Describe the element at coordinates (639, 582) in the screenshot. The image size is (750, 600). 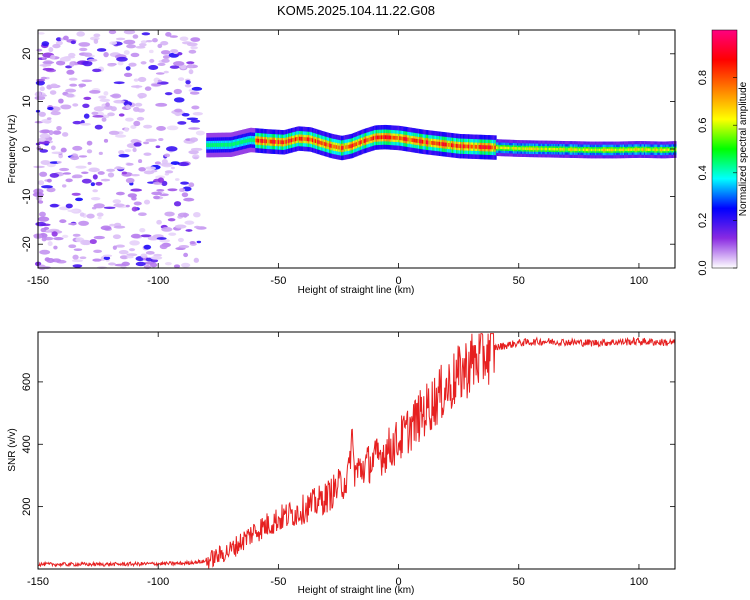
I see `snr-x-tick-label: 100` at that location.